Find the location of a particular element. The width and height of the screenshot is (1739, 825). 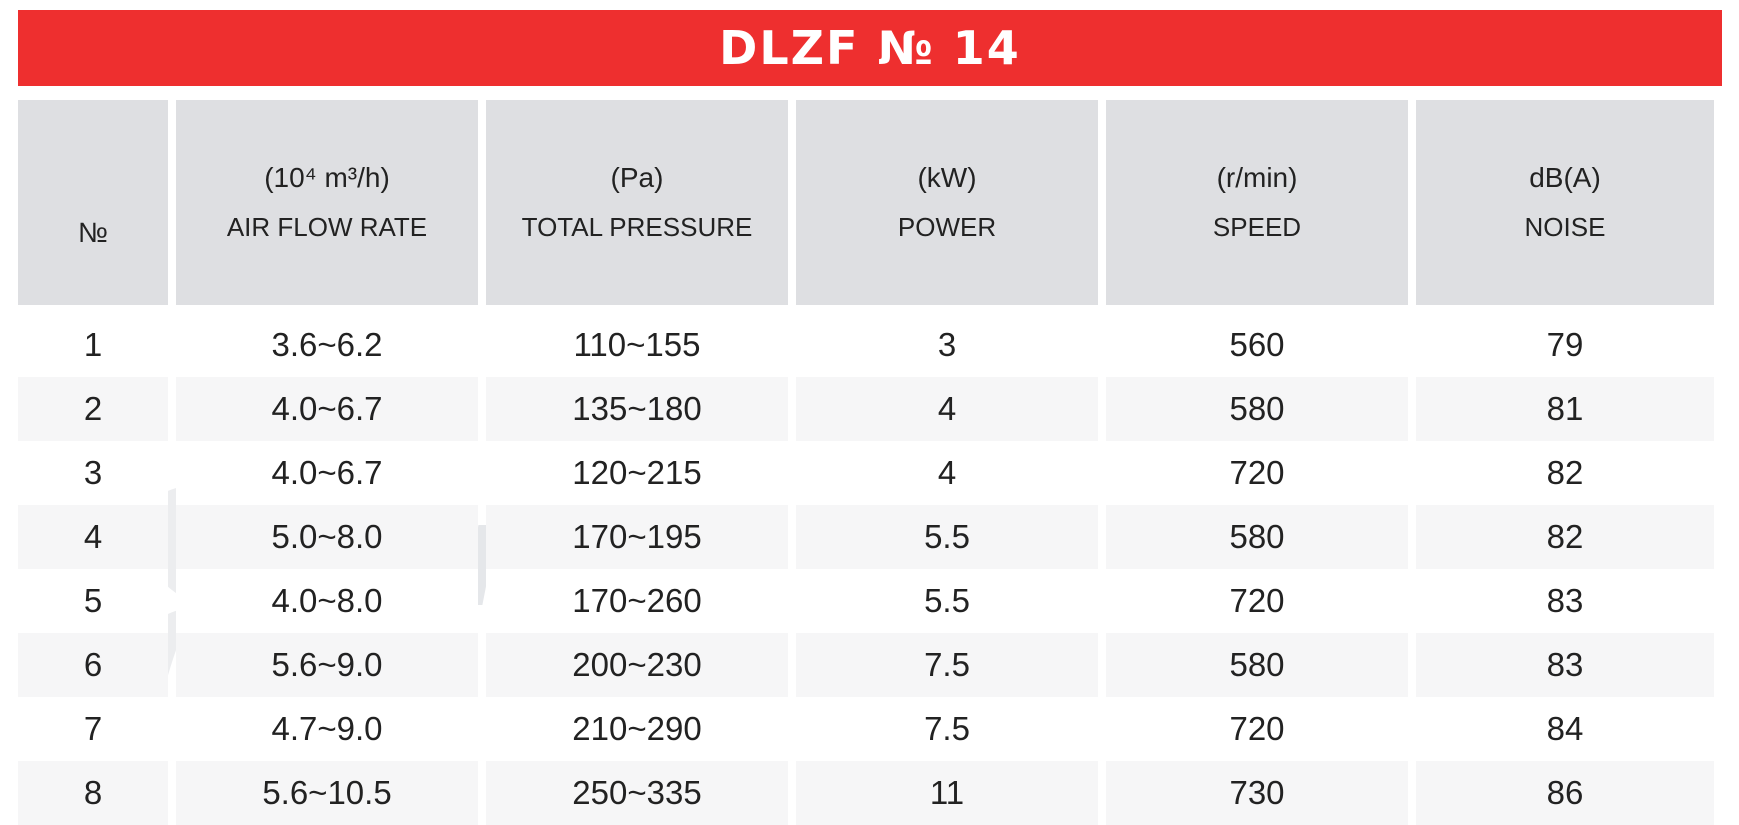

cell-noise: 81 is located at coordinates (1565, 409).